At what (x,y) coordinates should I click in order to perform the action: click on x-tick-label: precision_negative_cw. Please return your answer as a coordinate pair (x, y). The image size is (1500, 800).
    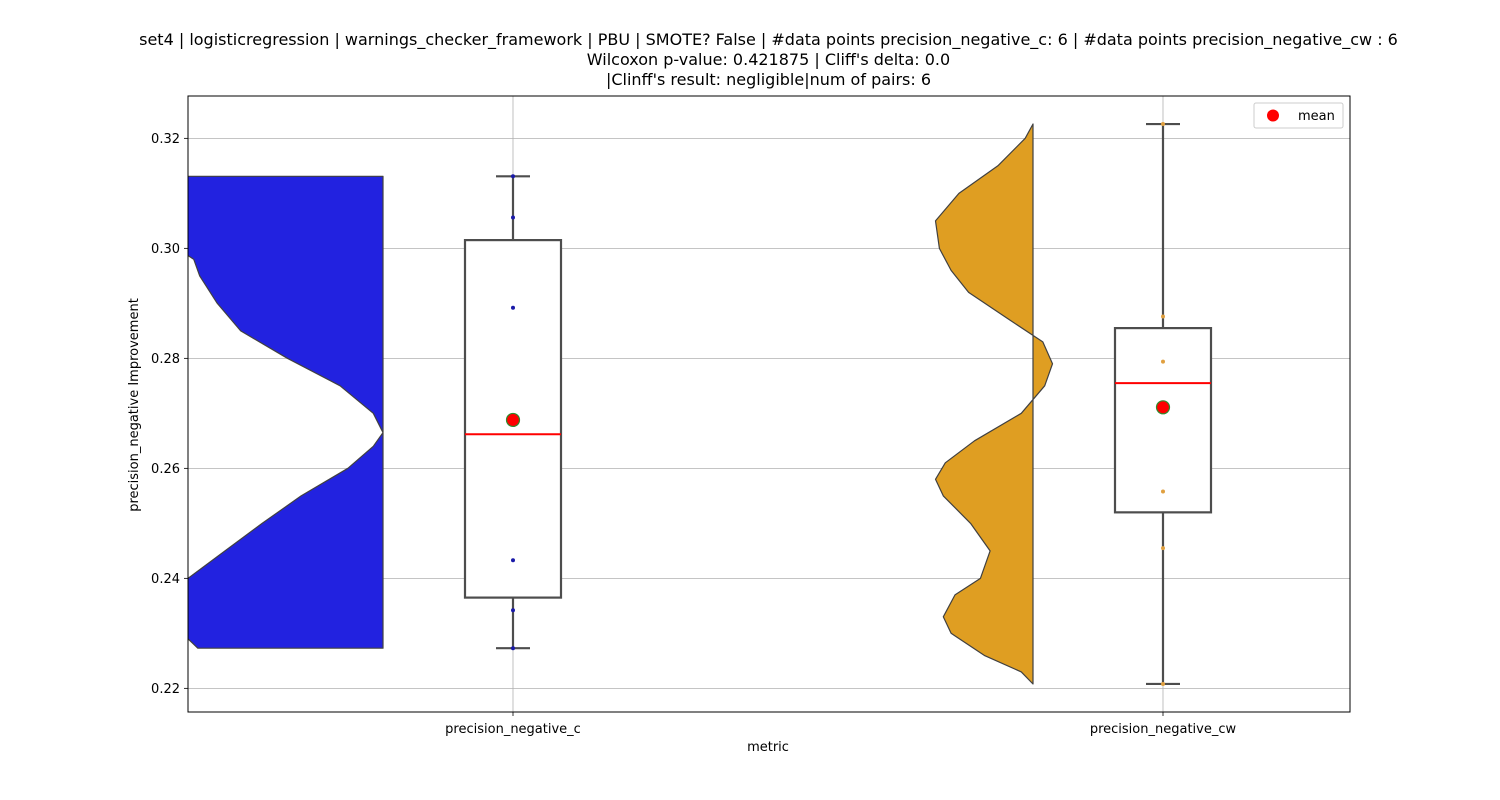
    Looking at the image, I should click on (1163, 729).